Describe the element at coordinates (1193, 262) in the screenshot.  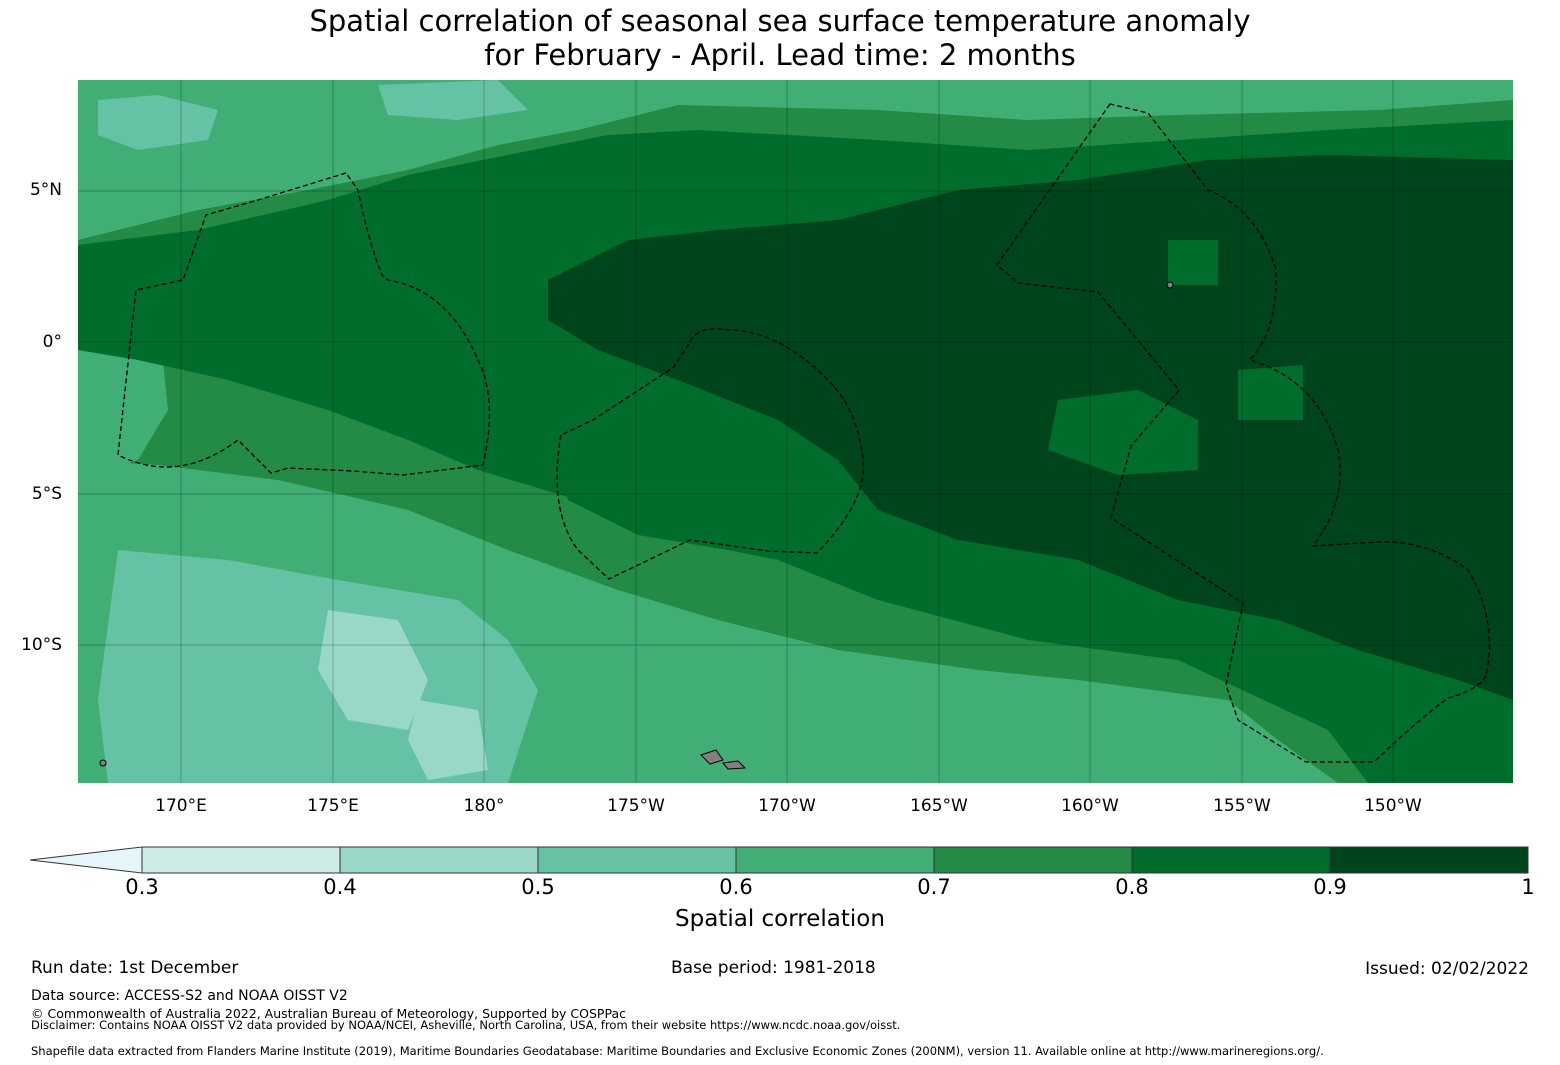
I see `zone-patch-a` at that location.